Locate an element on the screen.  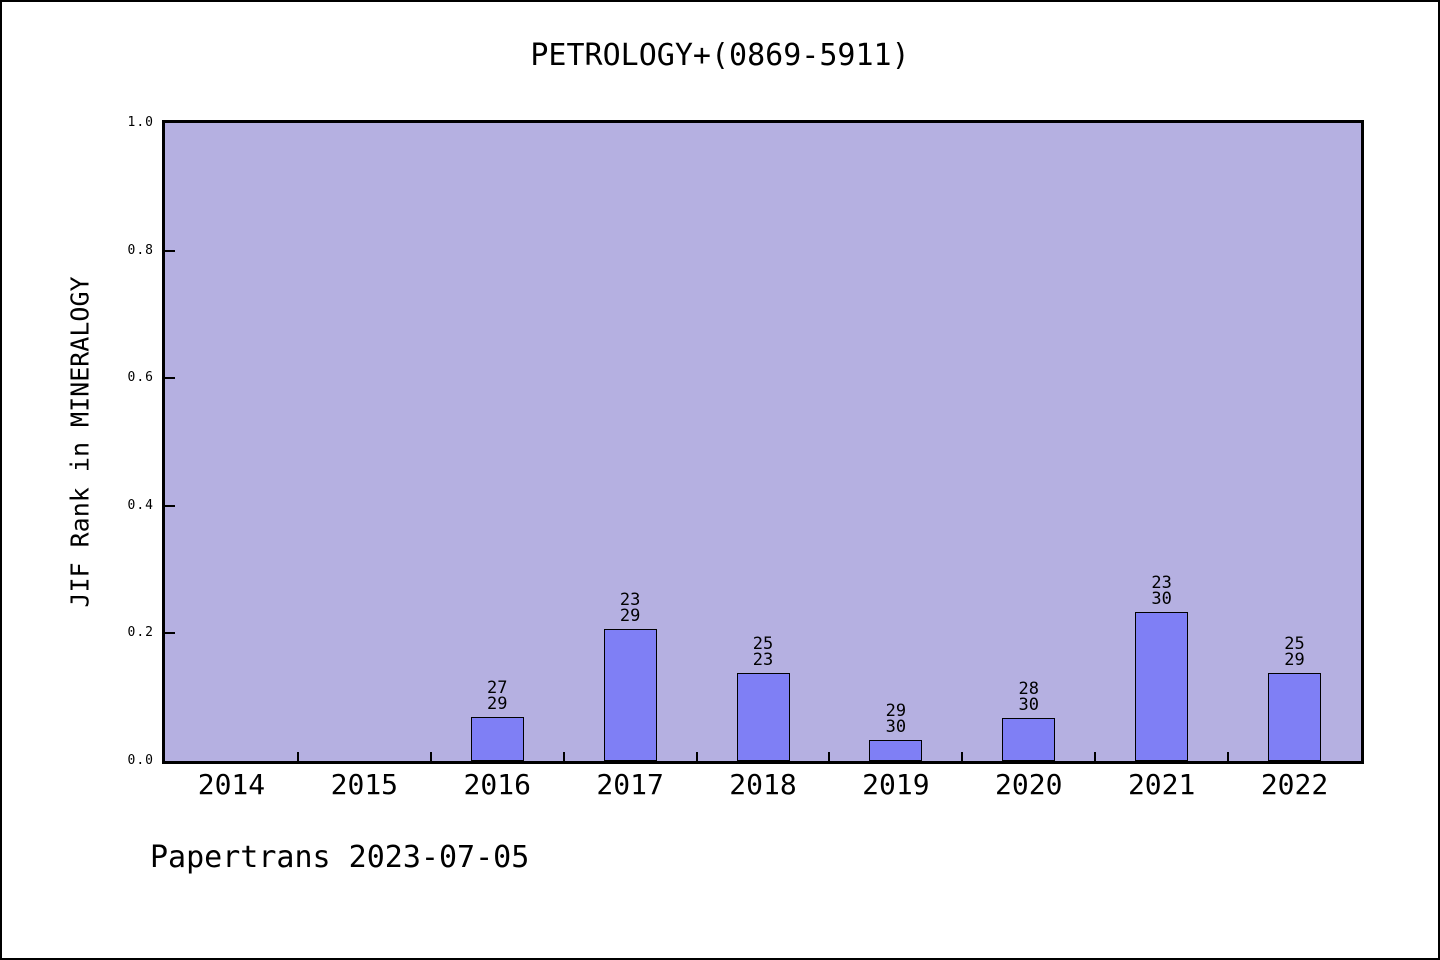
bar-2017 is located at coordinates (630, 694).